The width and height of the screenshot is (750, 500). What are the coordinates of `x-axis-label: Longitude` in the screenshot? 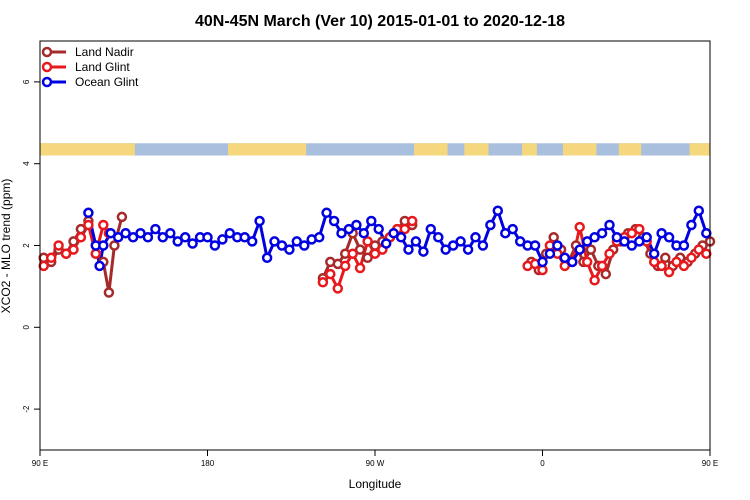 It's located at (375, 484).